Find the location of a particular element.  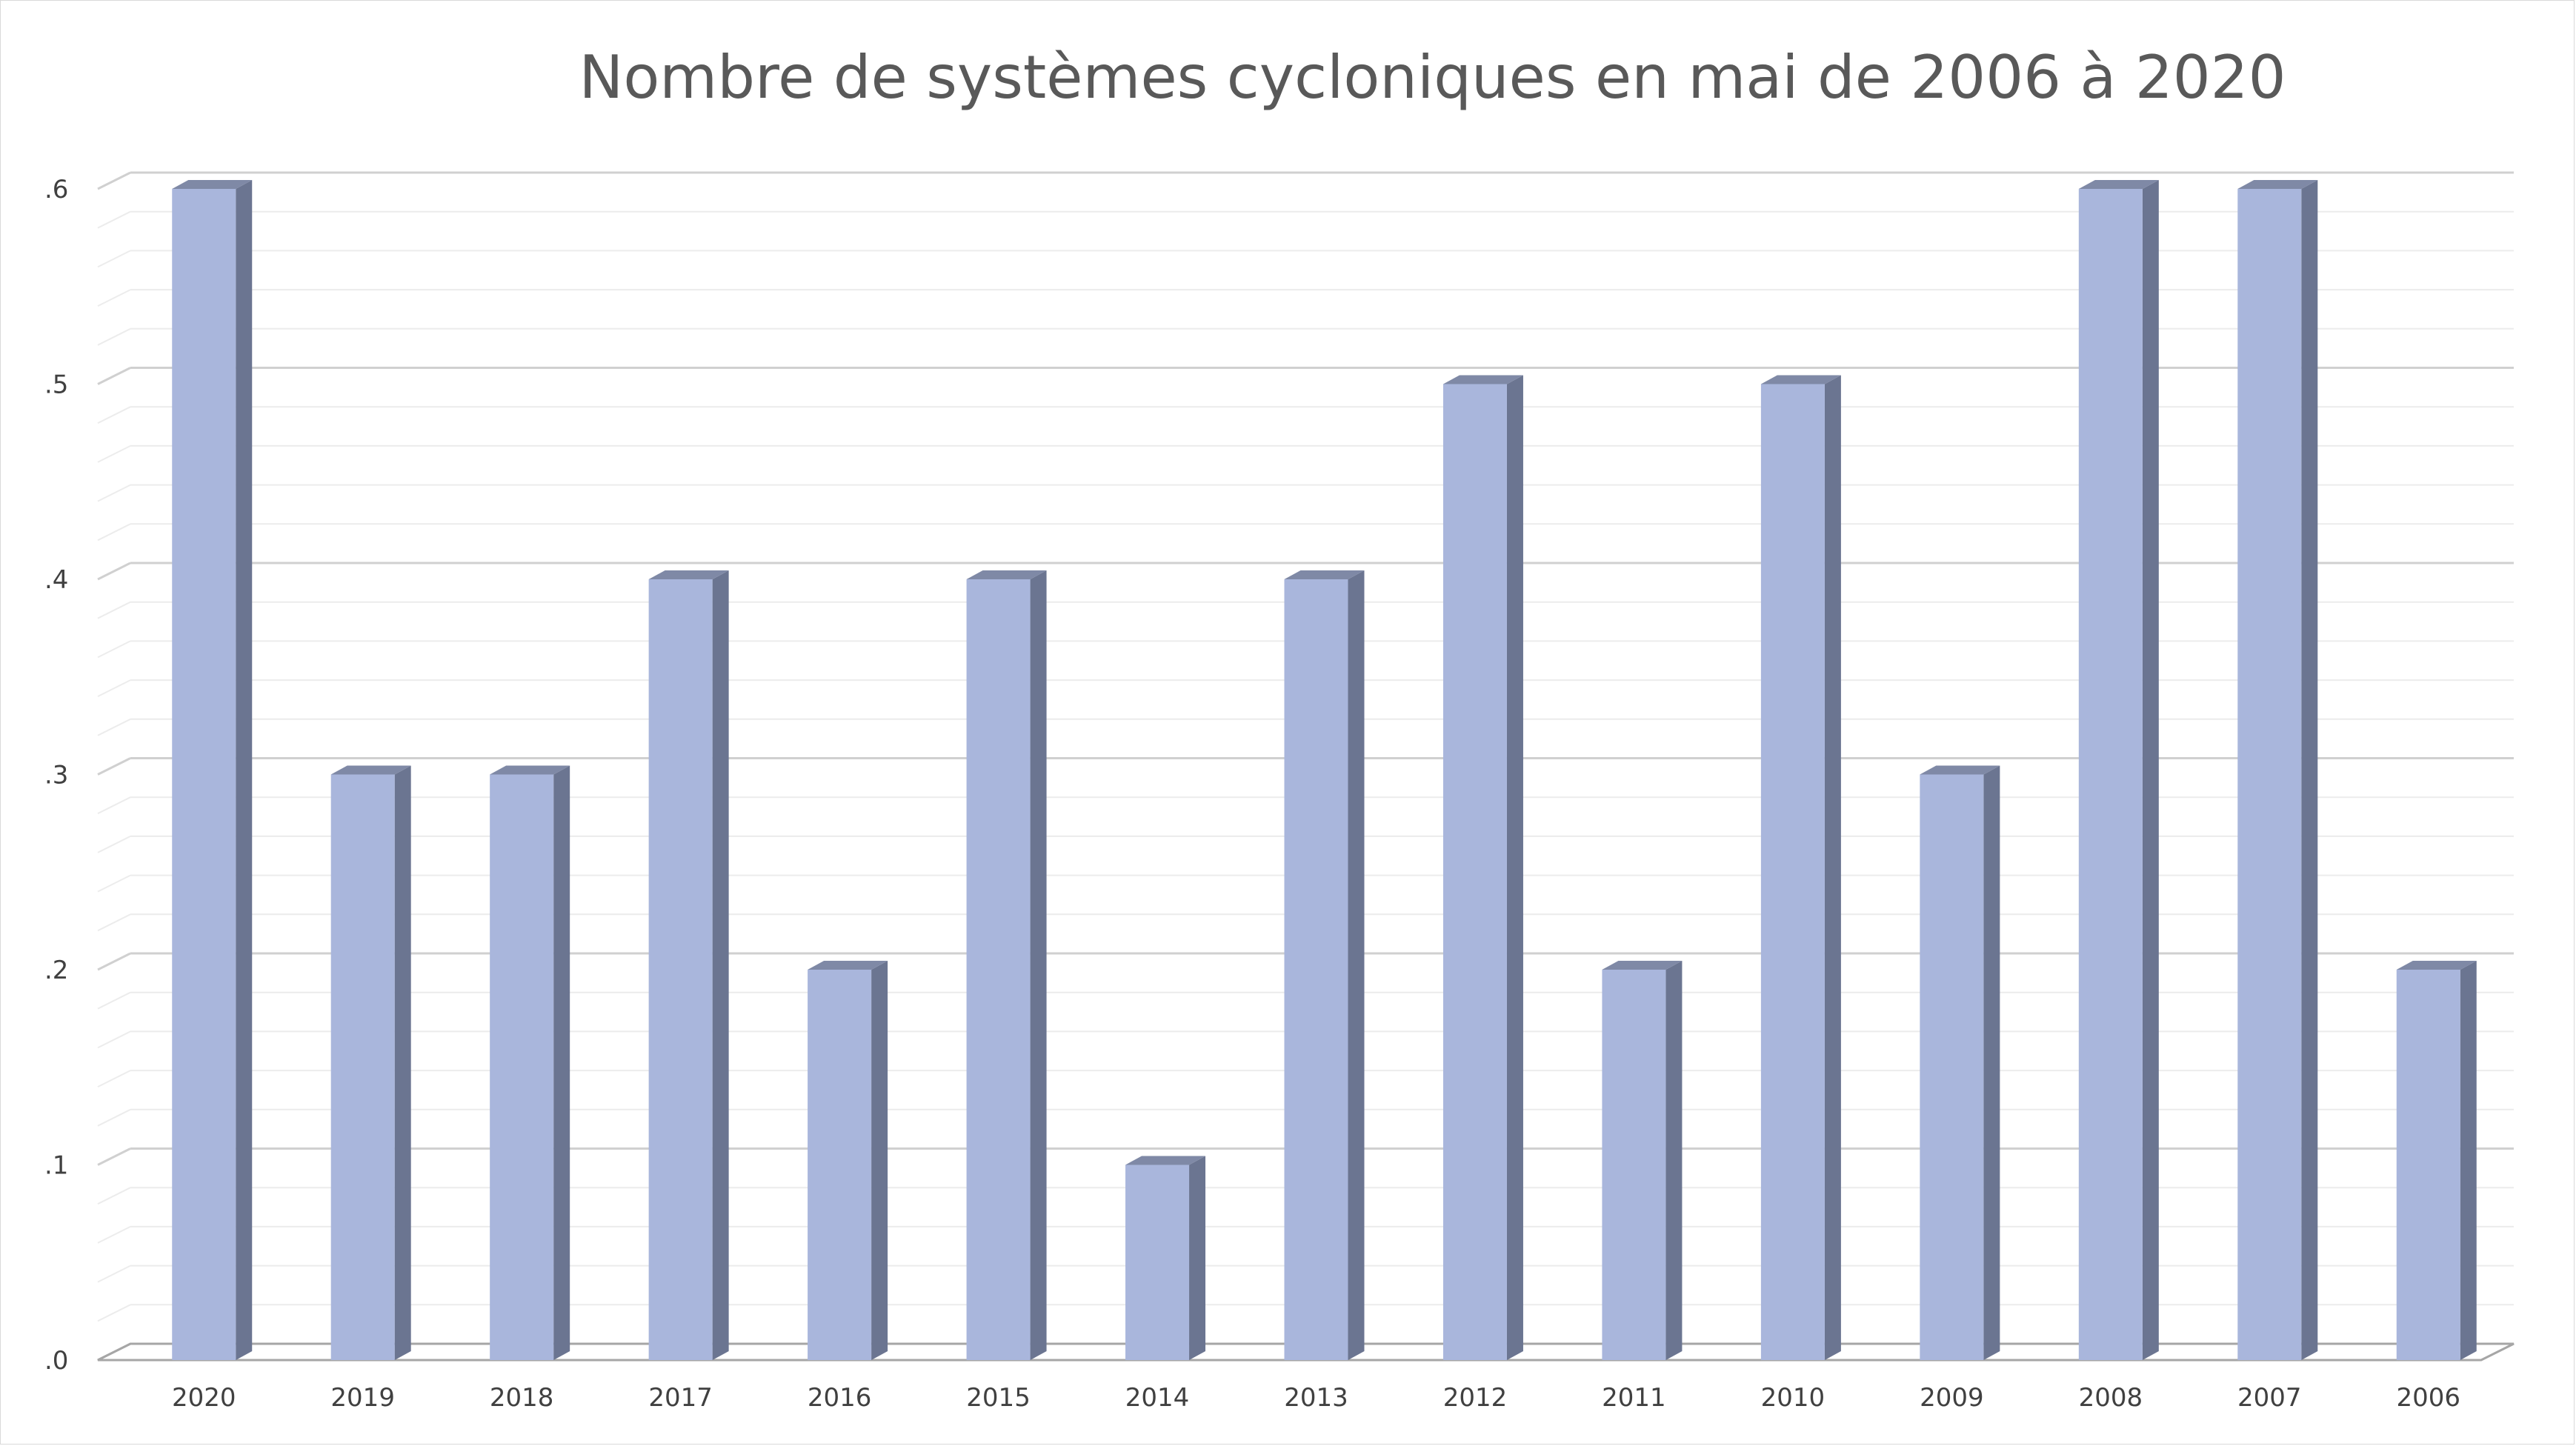

x-tick-label: 2017 is located at coordinates (680, 1398).